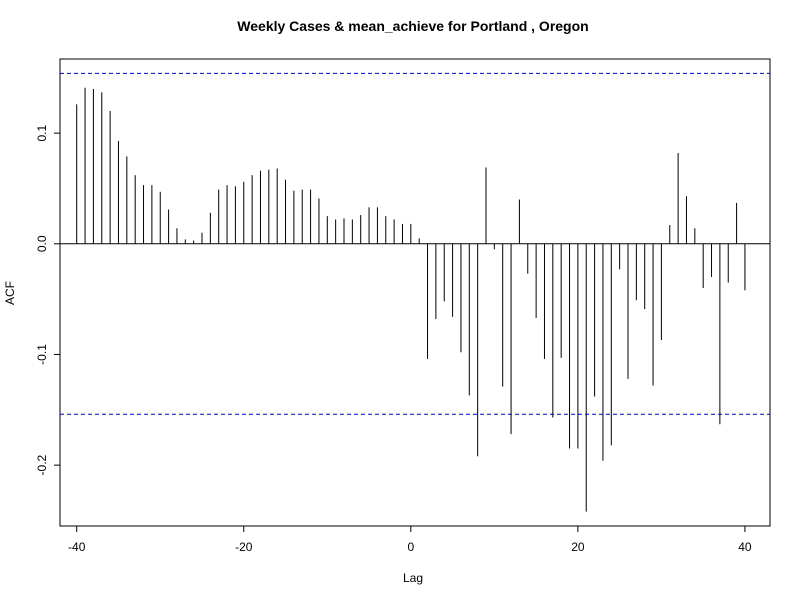  I want to click on y-tick-label: -0.1, so click(42, 354).